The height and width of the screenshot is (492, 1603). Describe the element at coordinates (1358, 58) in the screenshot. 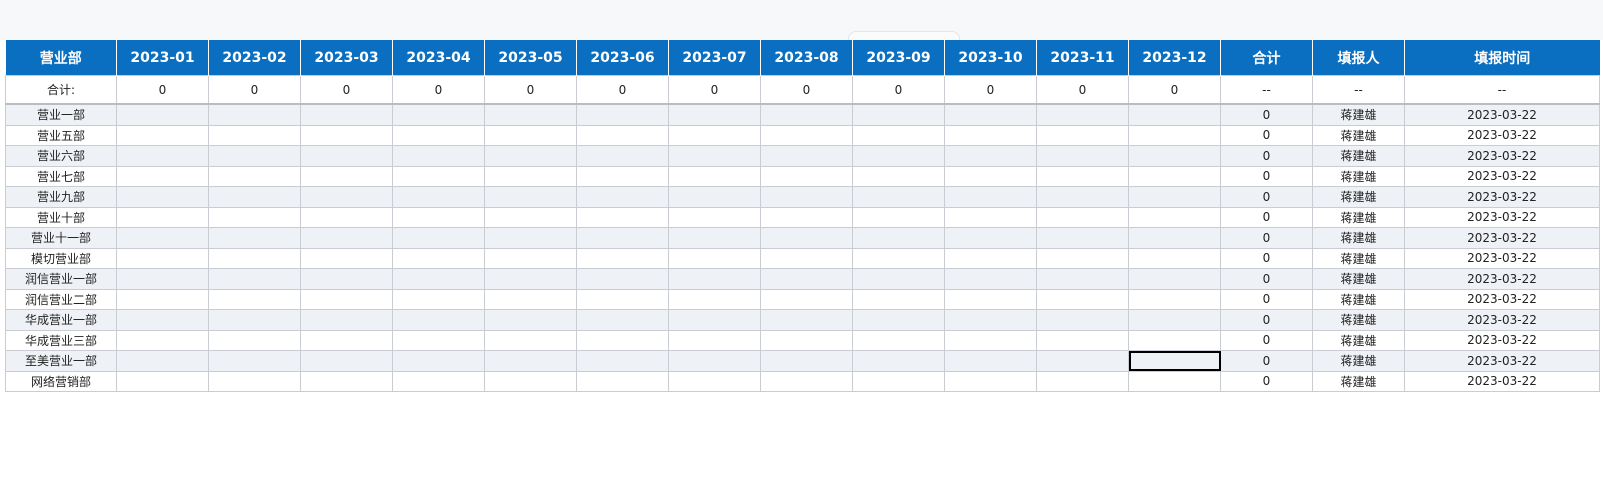

I see `column-header: 填报人` at that location.